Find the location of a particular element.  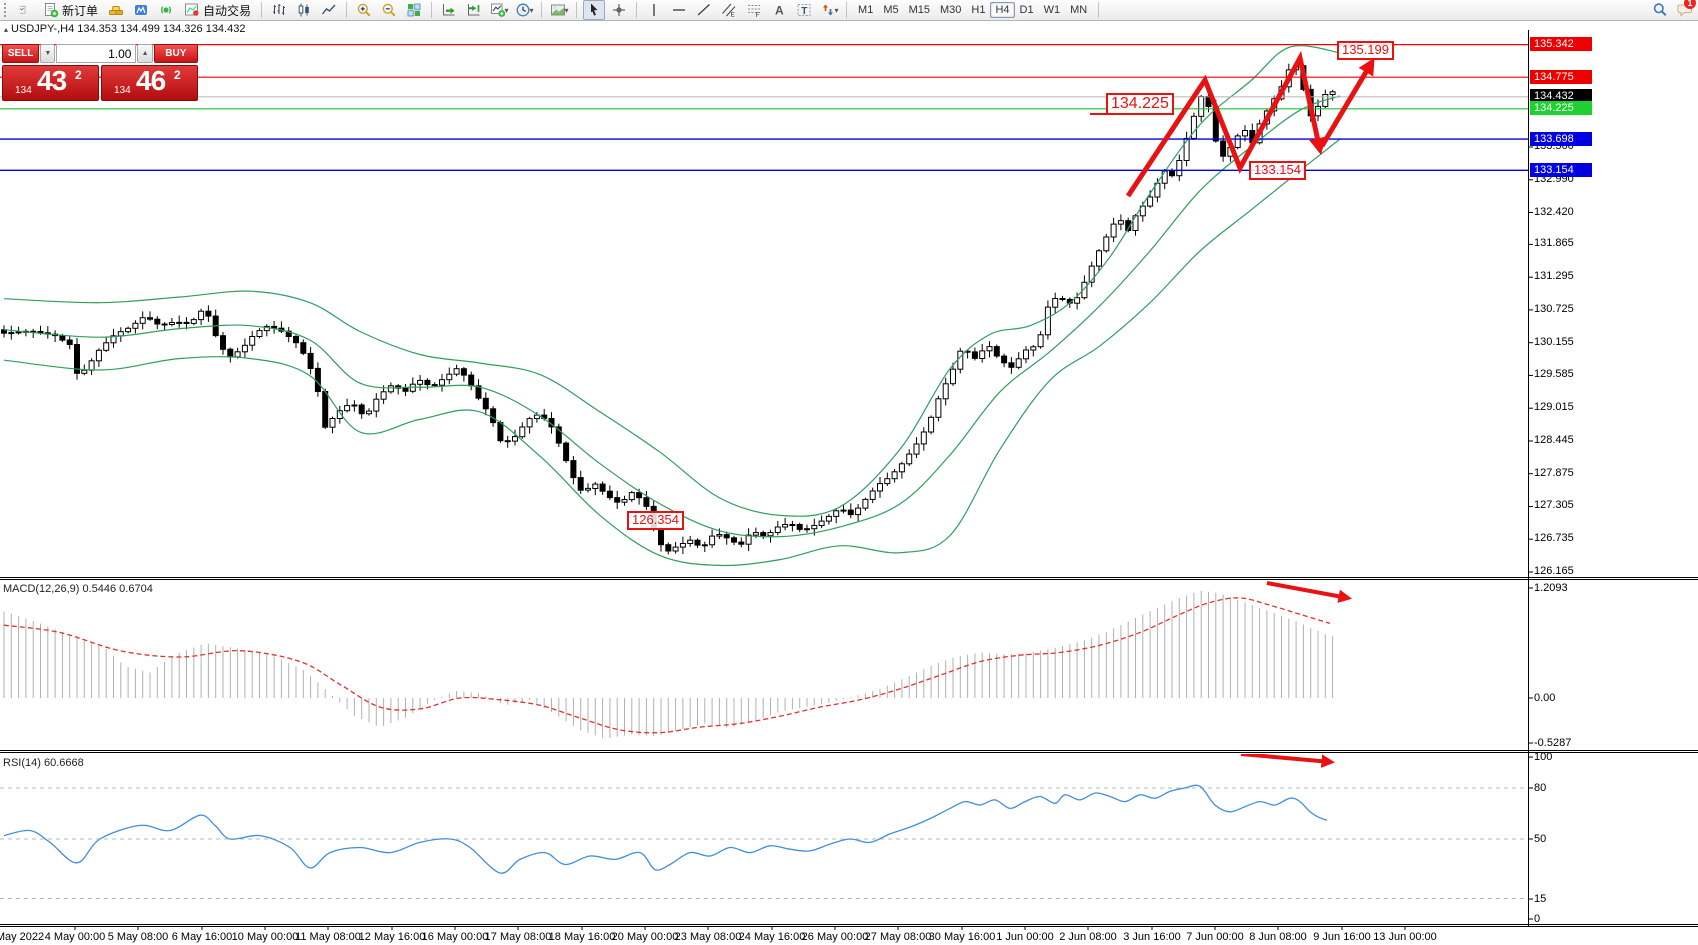

price-annotation-label-134.225: 134.225 is located at coordinates (1140, 104).